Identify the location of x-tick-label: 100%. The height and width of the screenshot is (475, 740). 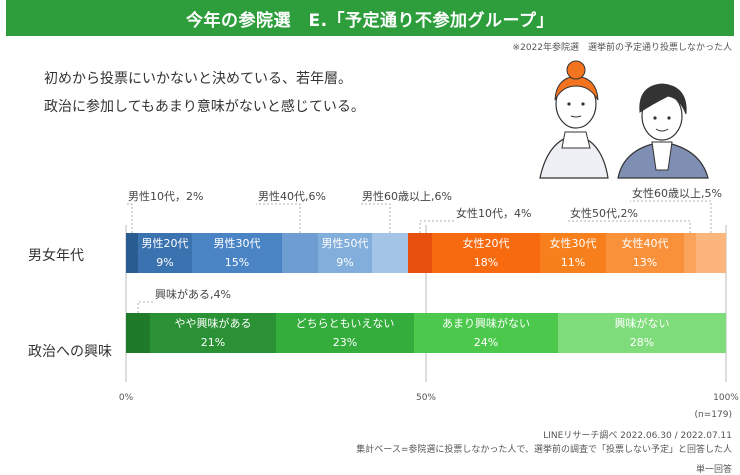
(726, 398).